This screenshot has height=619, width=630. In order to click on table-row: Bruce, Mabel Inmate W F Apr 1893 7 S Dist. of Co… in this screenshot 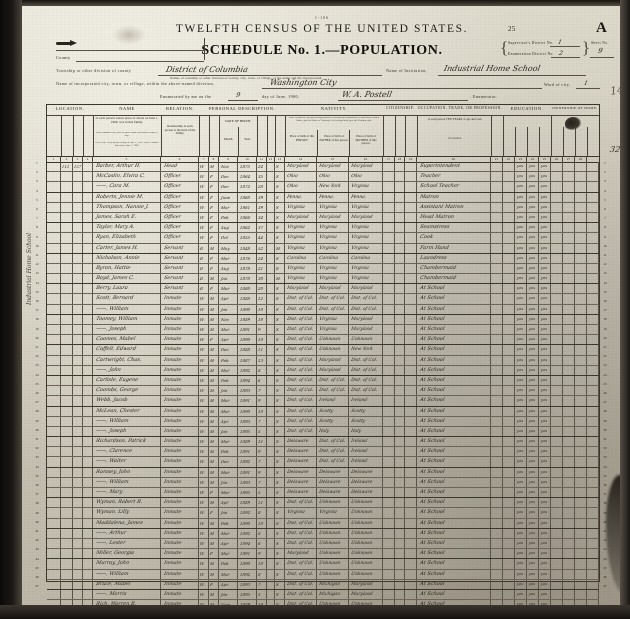, I will do `click(323, 584)`.